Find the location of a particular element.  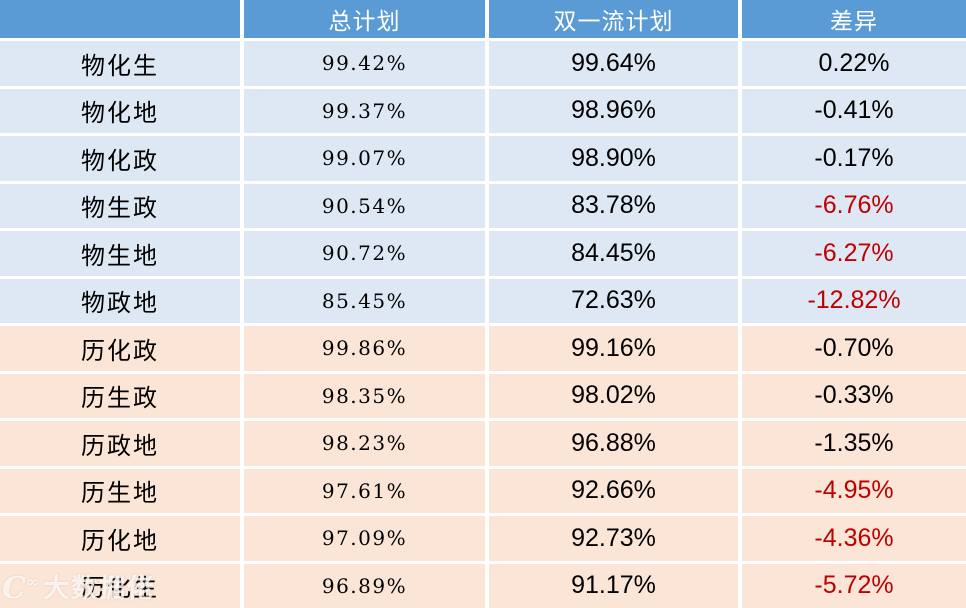

subject-combo-label: 历化生 is located at coordinates (120, 585).